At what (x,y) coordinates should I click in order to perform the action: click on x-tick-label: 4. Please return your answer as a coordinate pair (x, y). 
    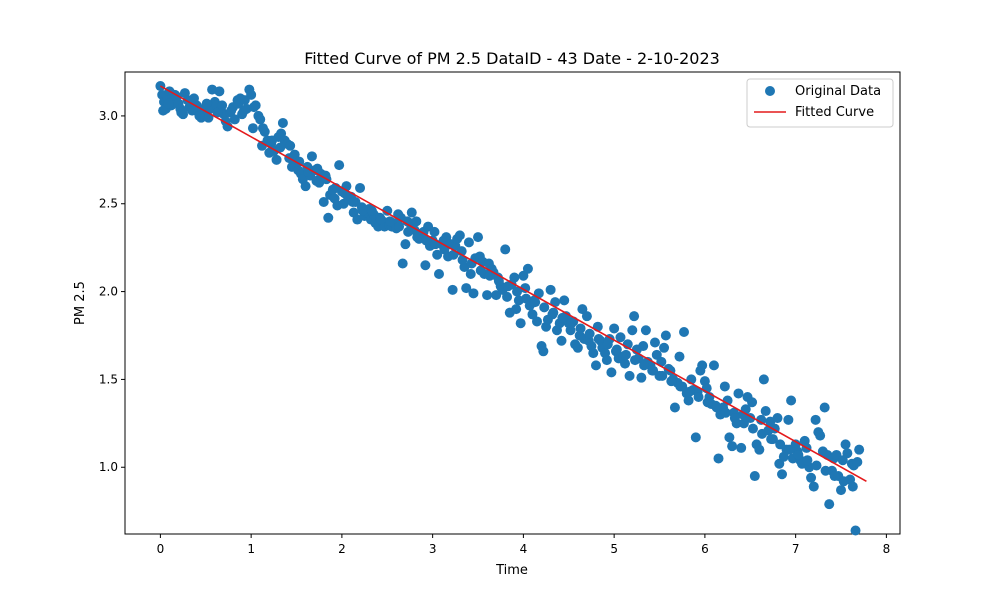
    Looking at the image, I should click on (524, 549).